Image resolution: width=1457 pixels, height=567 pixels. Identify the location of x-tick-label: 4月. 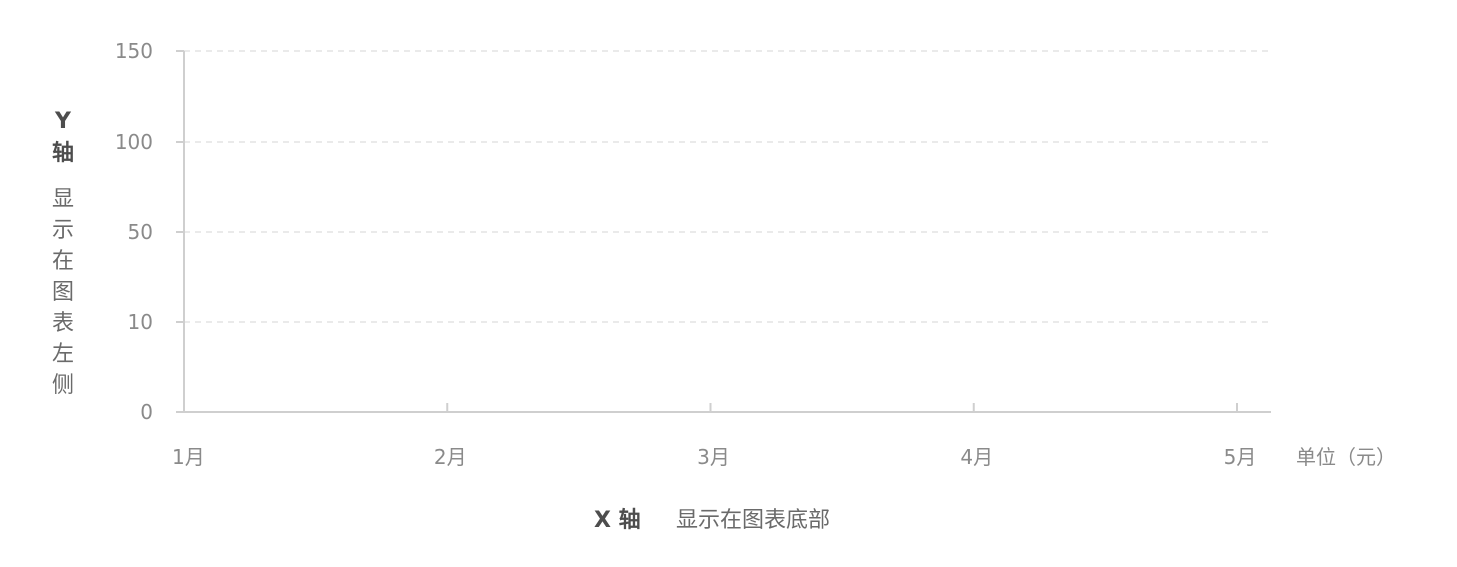
(976, 457).